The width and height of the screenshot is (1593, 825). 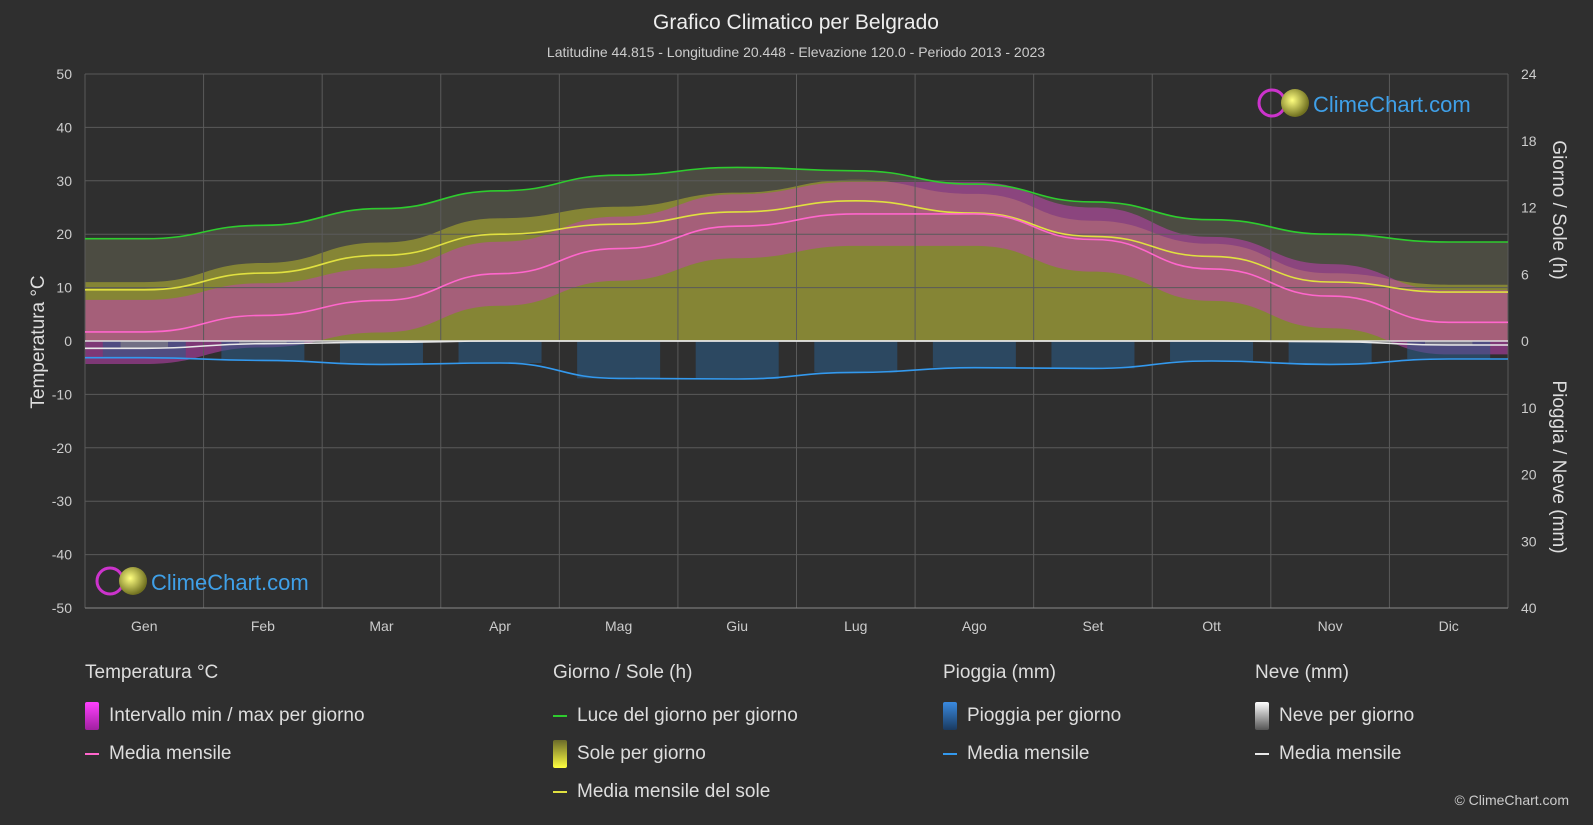 I want to click on legend-item: Media mensile del sole, so click(x=675, y=792).